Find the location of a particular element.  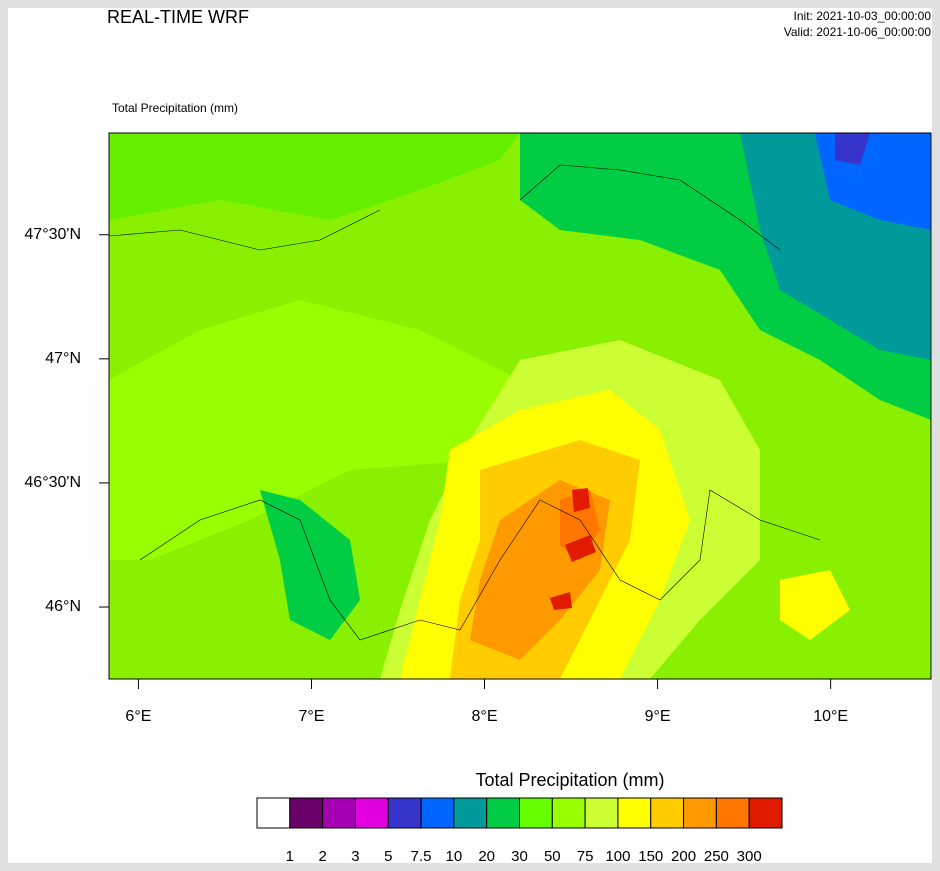

lon-tick-label: 9°E is located at coordinates (658, 716).